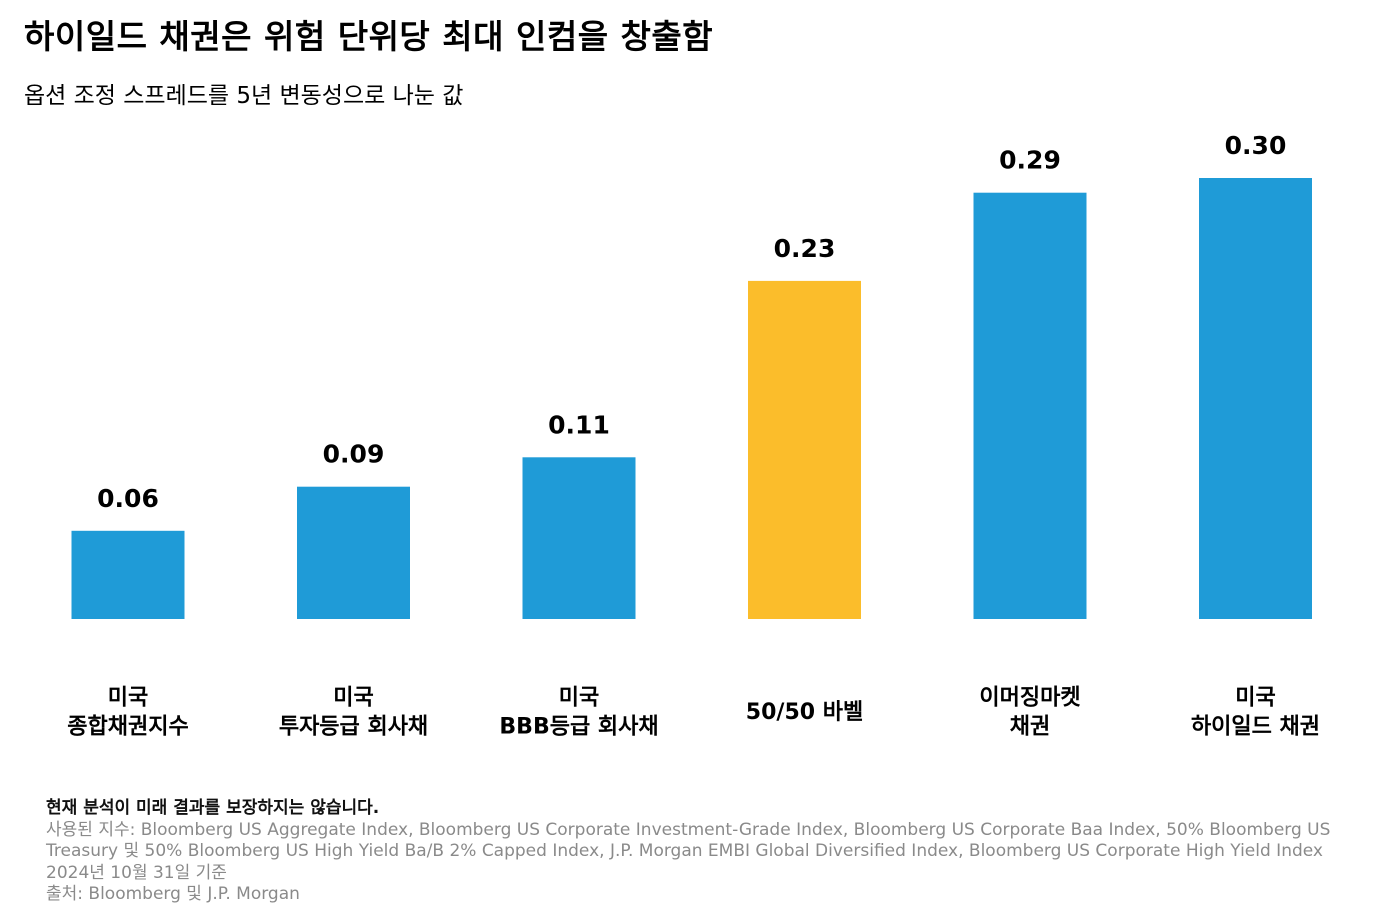 The image size is (1379, 924). I want to click on category-label-5-1: 하이일드 채권, so click(1255, 727).